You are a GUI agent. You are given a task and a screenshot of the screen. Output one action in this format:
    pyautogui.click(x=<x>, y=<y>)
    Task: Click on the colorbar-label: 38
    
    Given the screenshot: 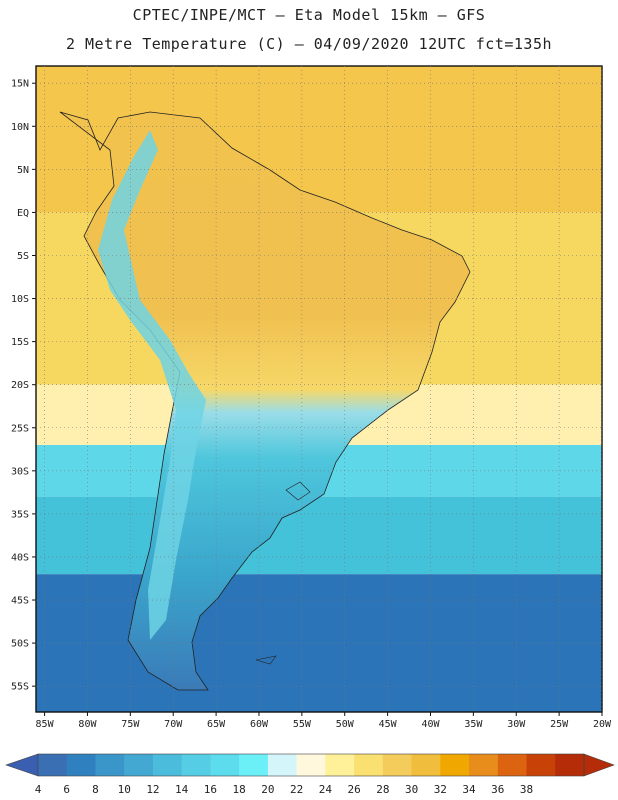 What is the action you would take?
    pyautogui.click(x=526, y=789)
    